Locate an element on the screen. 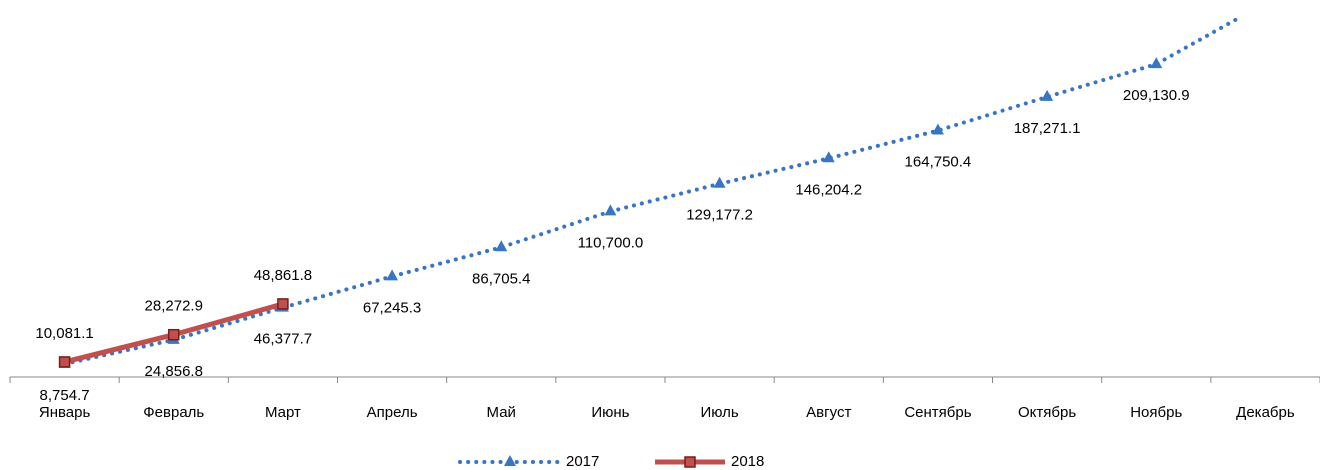 The width and height of the screenshot is (1320, 470). legend-label: 2018 is located at coordinates (747, 461).